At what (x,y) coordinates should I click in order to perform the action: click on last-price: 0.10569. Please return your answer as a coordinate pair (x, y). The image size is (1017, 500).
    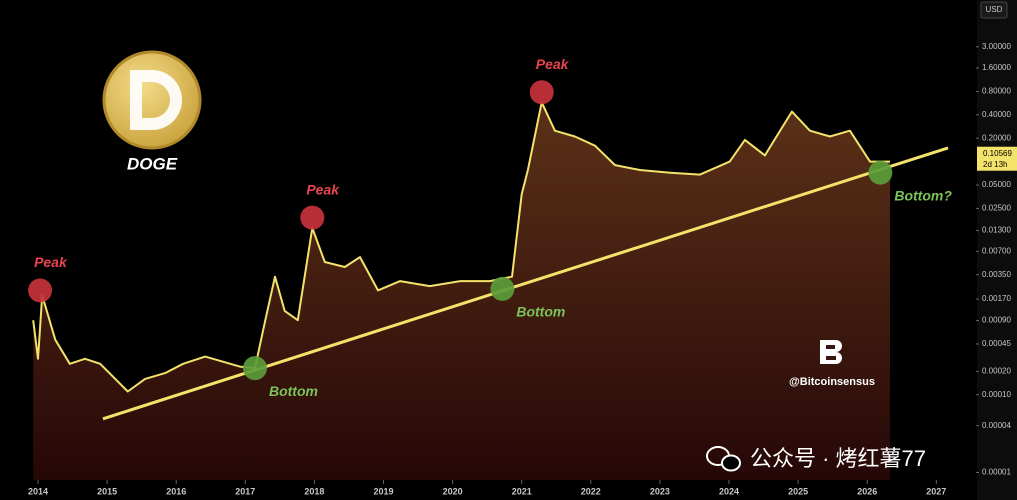
    Looking at the image, I should click on (997, 153).